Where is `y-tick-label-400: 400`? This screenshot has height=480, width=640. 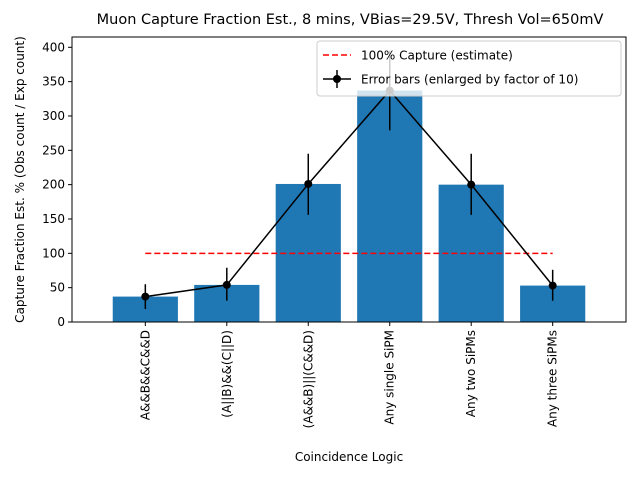
y-tick-label-400: 400 is located at coordinates (53, 47).